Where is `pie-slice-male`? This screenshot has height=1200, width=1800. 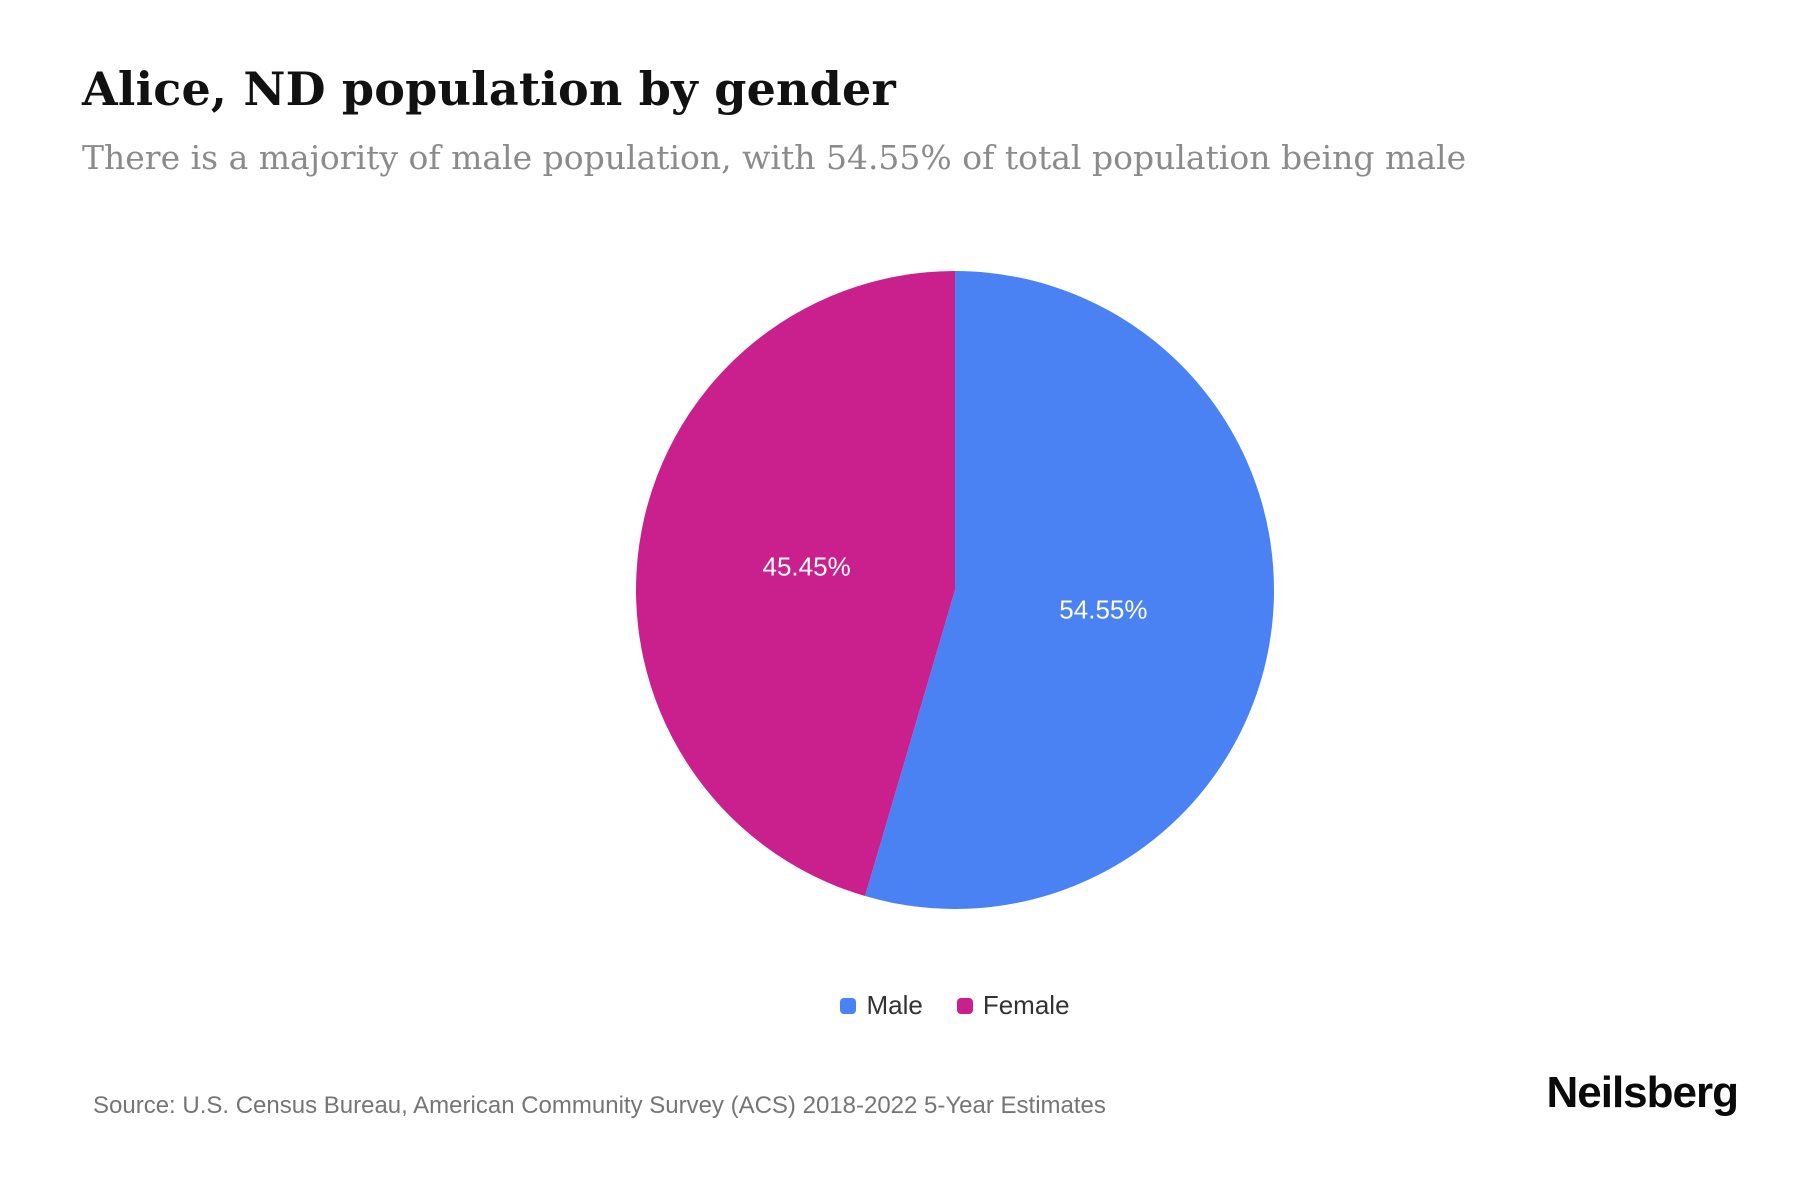 pie-slice-male is located at coordinates (1070, 590).